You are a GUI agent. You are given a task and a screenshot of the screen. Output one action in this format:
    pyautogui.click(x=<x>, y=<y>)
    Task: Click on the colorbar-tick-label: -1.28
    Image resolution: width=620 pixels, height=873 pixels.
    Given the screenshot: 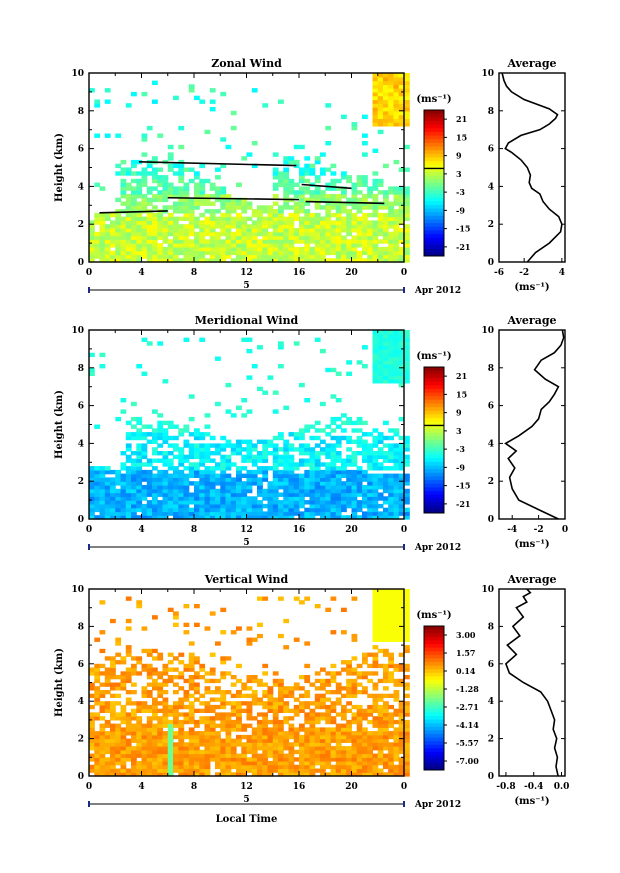 What is the action you would take?
    pyautogui.click(x=467, y=689)
    